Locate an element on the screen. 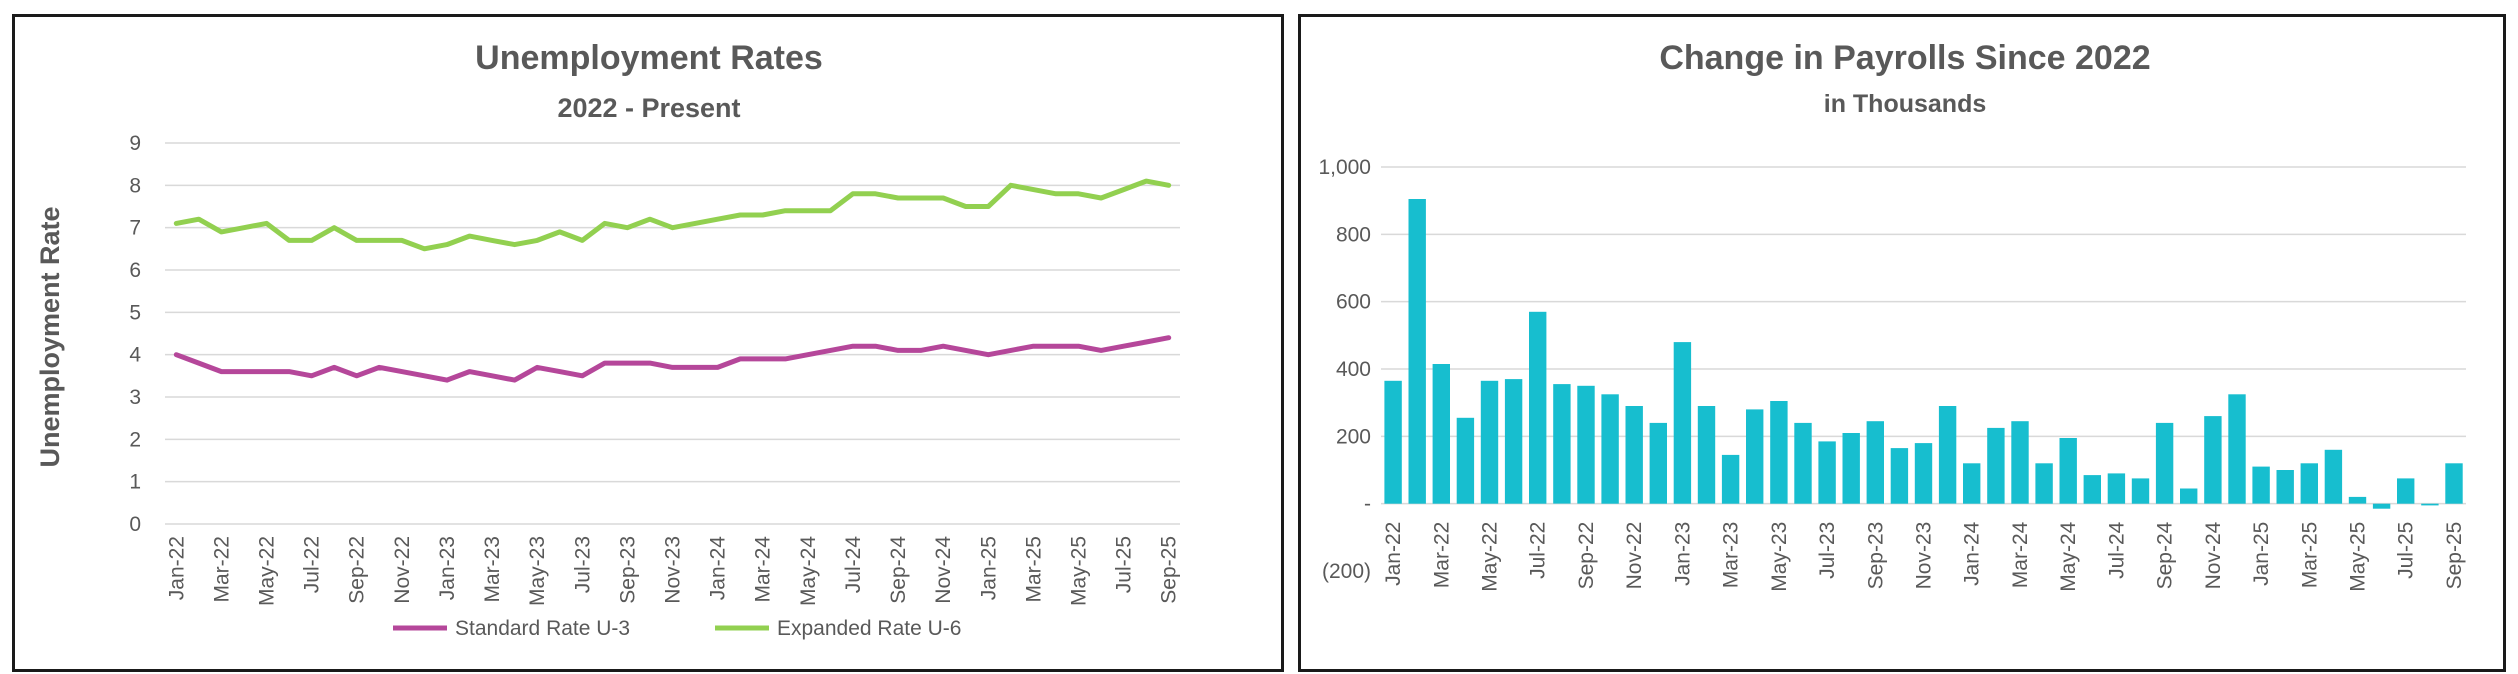  y-tick-label: 1 is located at coordinates (135, 482).